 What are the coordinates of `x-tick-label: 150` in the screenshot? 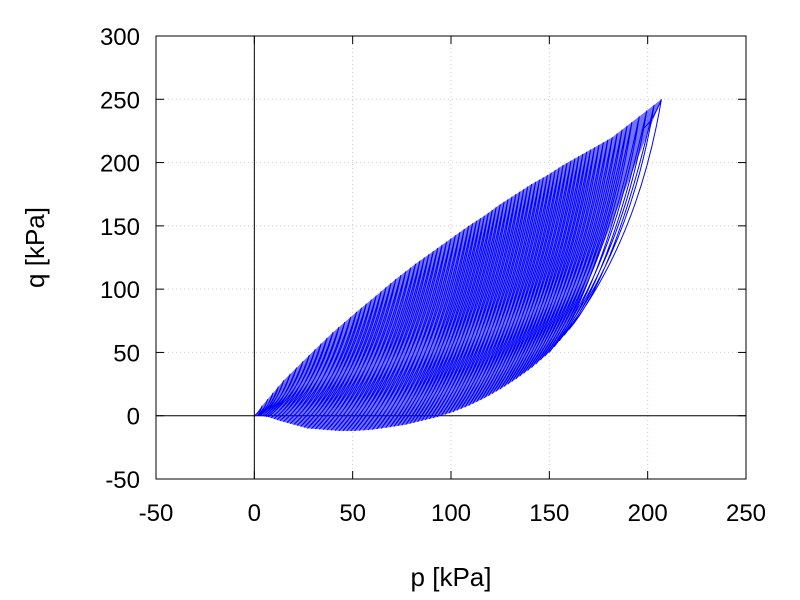 It's located at (549, 513).